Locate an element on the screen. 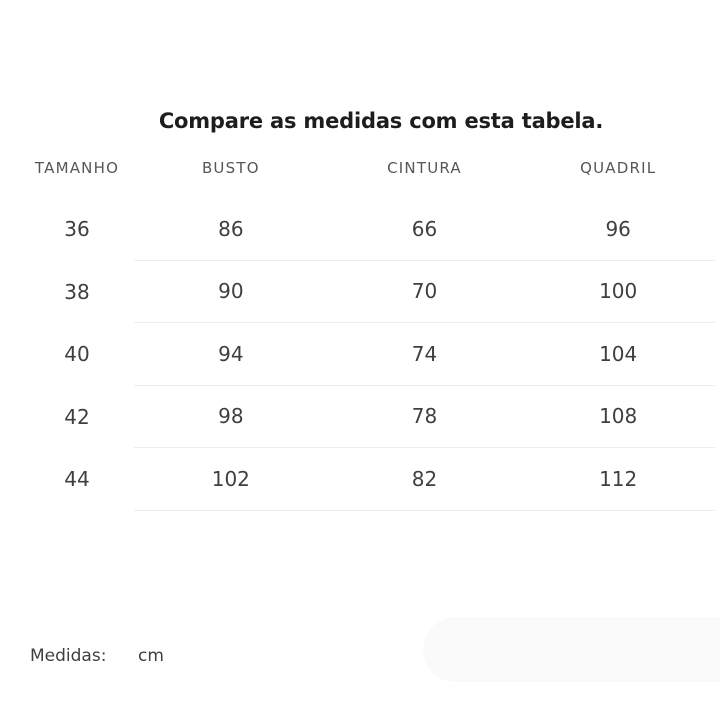  column-header-busto: BUSTO is located at coordinates (230, 167).